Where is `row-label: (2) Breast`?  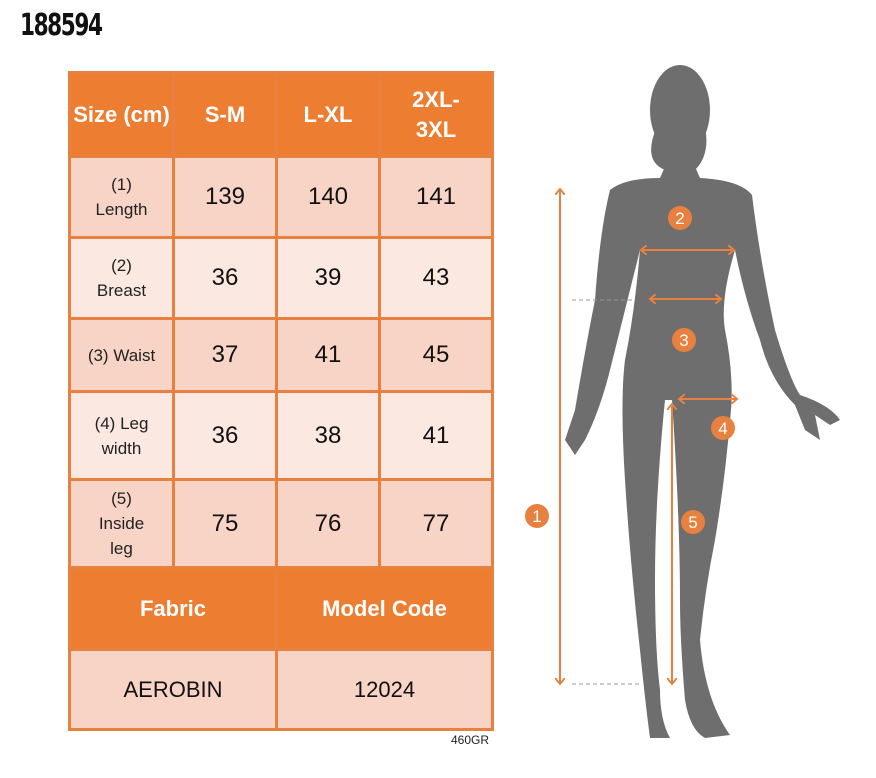
row-label: (2) Breast is located at coordinates (121, 278).